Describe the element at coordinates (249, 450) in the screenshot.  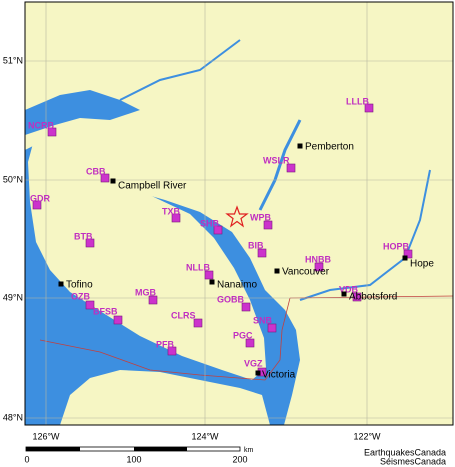
I see `scale-unit: km` at that location.